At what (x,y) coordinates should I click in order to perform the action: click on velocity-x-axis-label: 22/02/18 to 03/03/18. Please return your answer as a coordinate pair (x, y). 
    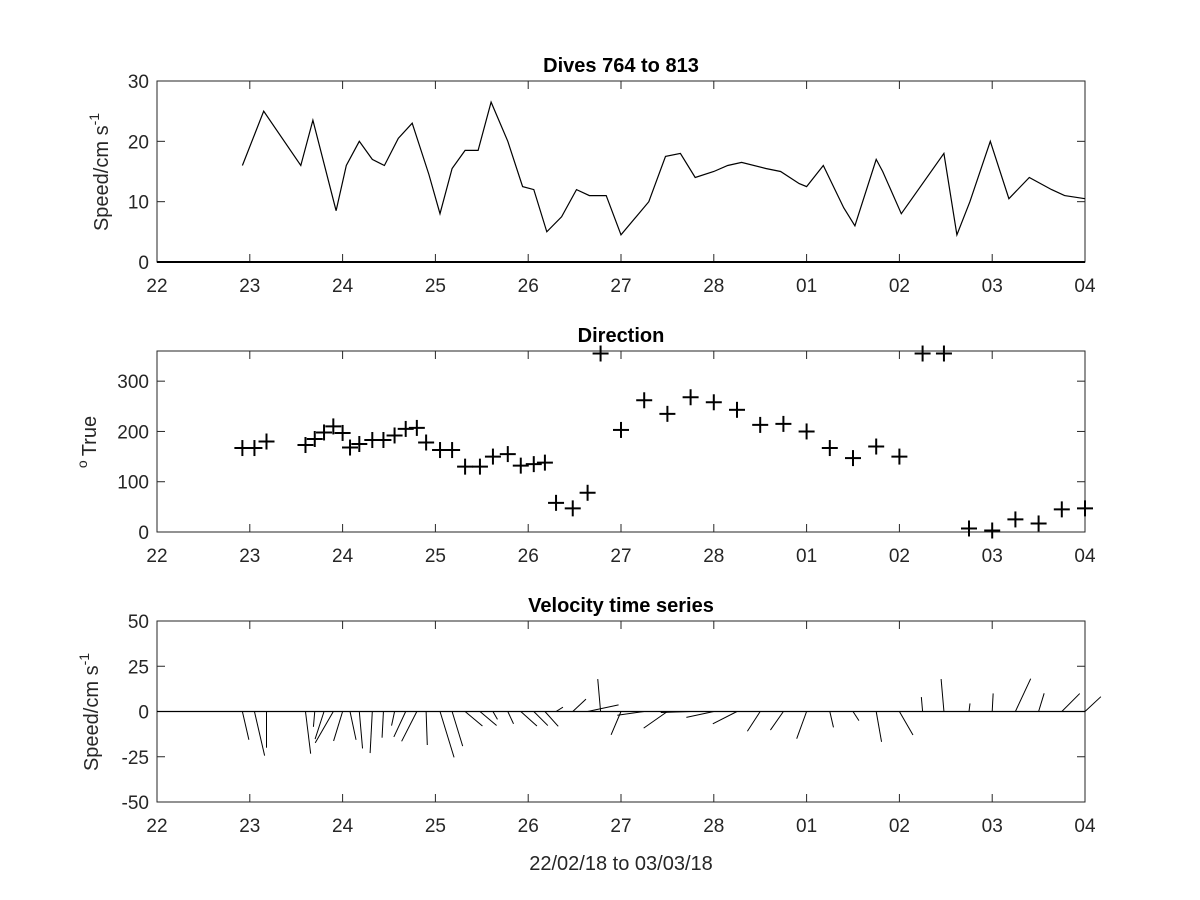
    Looking at the image, I should click on (621, 864).